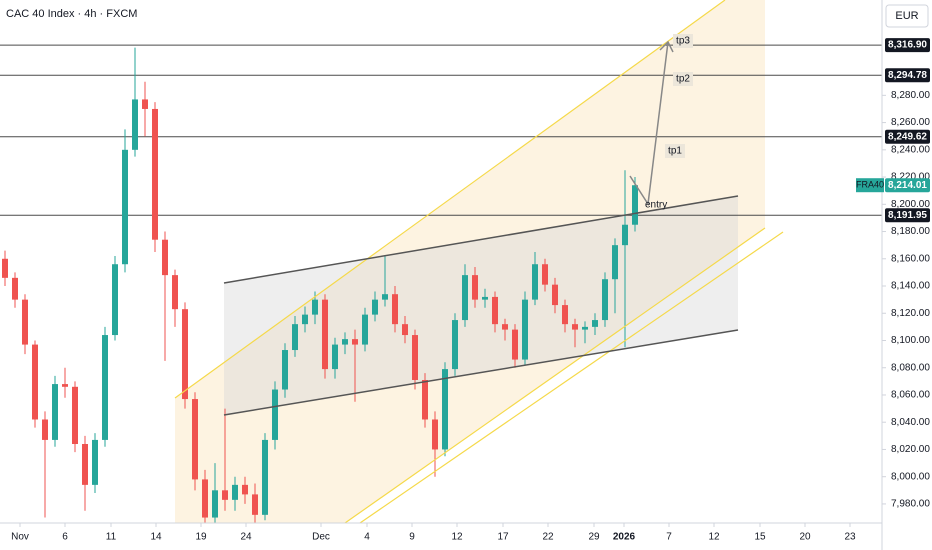 The width and height of the screenshot is (932, 550). What do you see at coordinates (65, 537) in the screenshot?
I see `x-tick-label: 6` at bounding box center [65, 537].